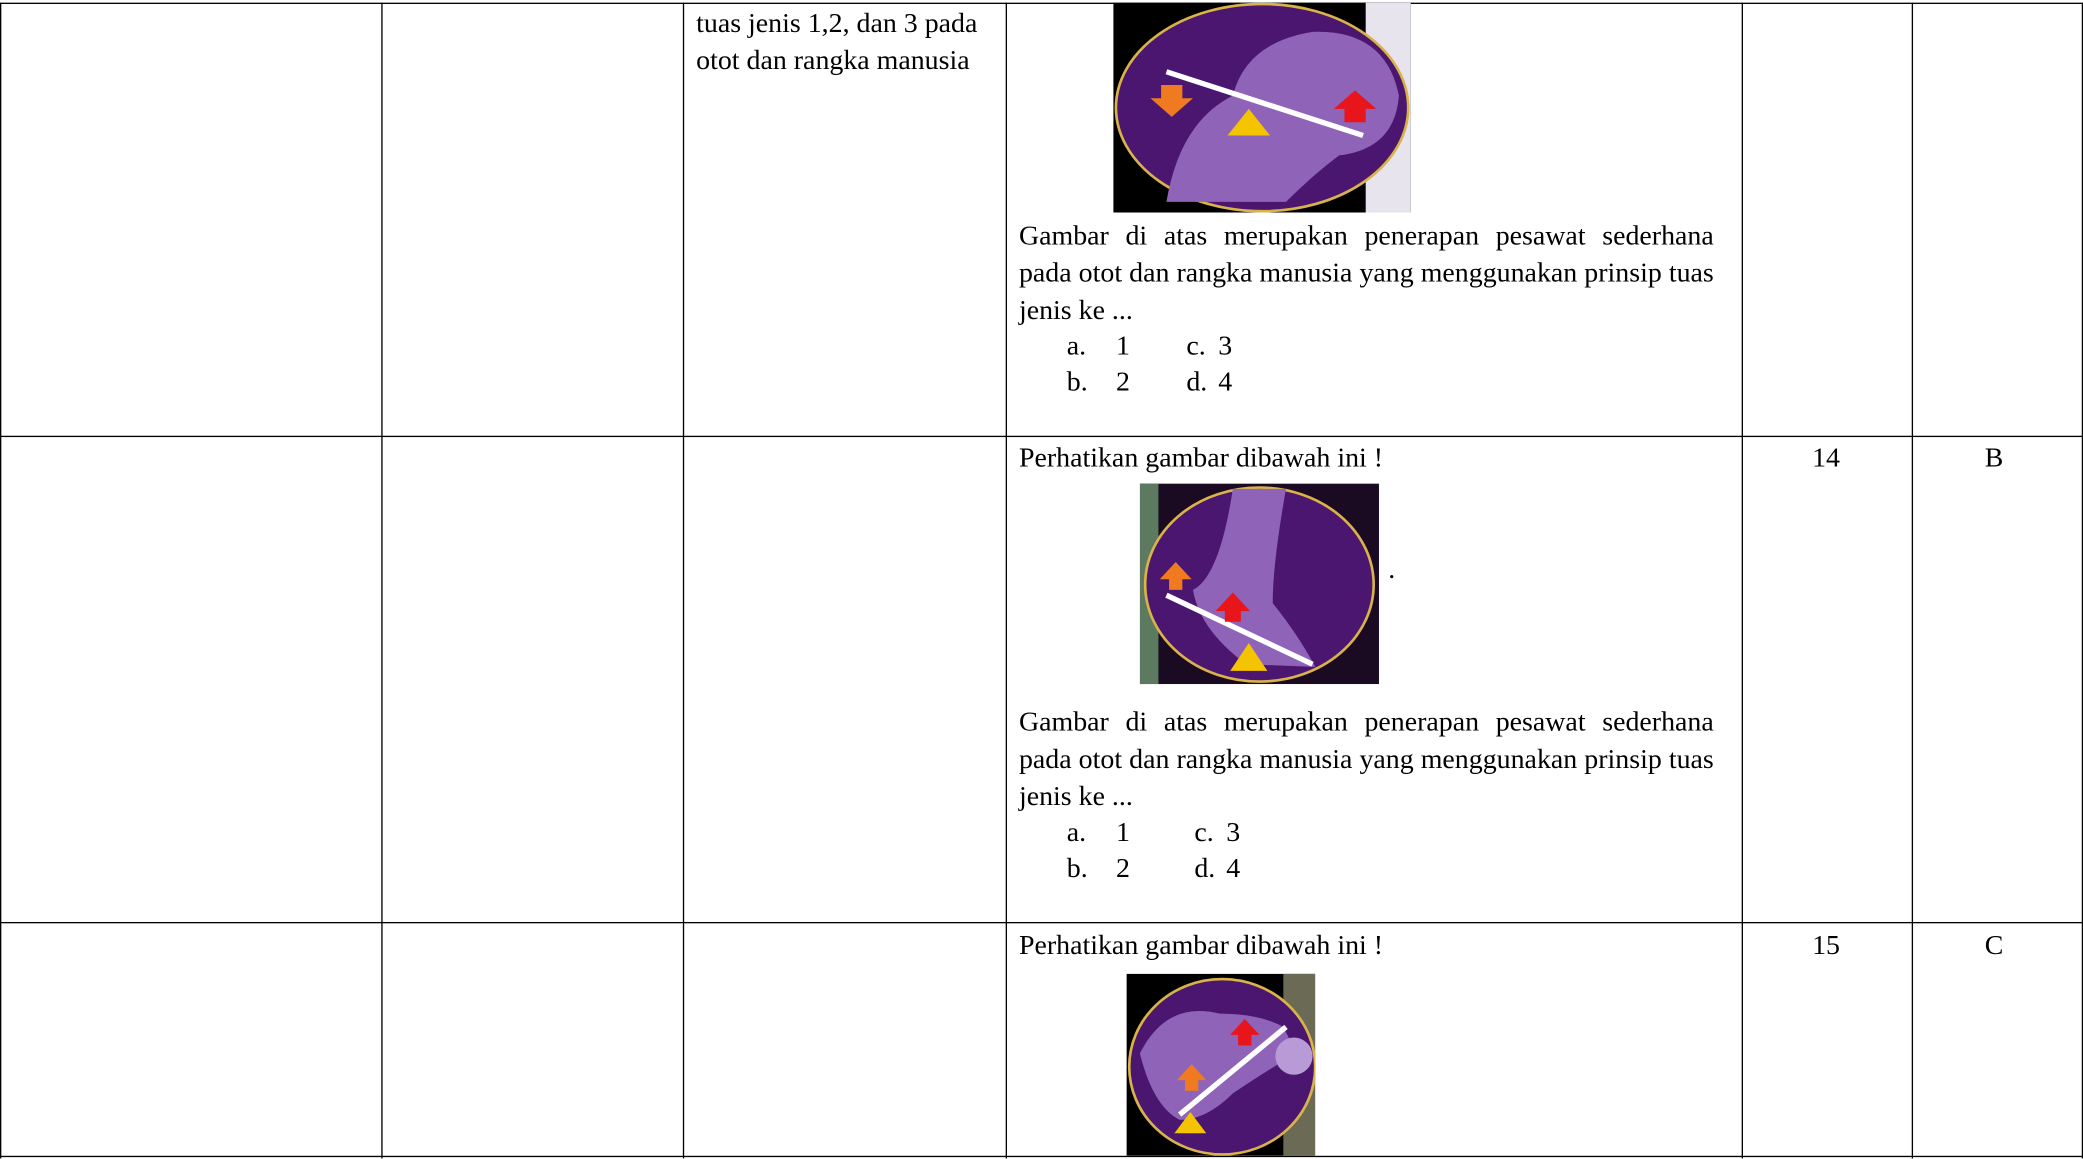 This screenshot has width=2083, height=1159. What do you see at coordinates (1826, 944) in the screenshot?
I see `number: 15` at bounding box center [1826, 944].